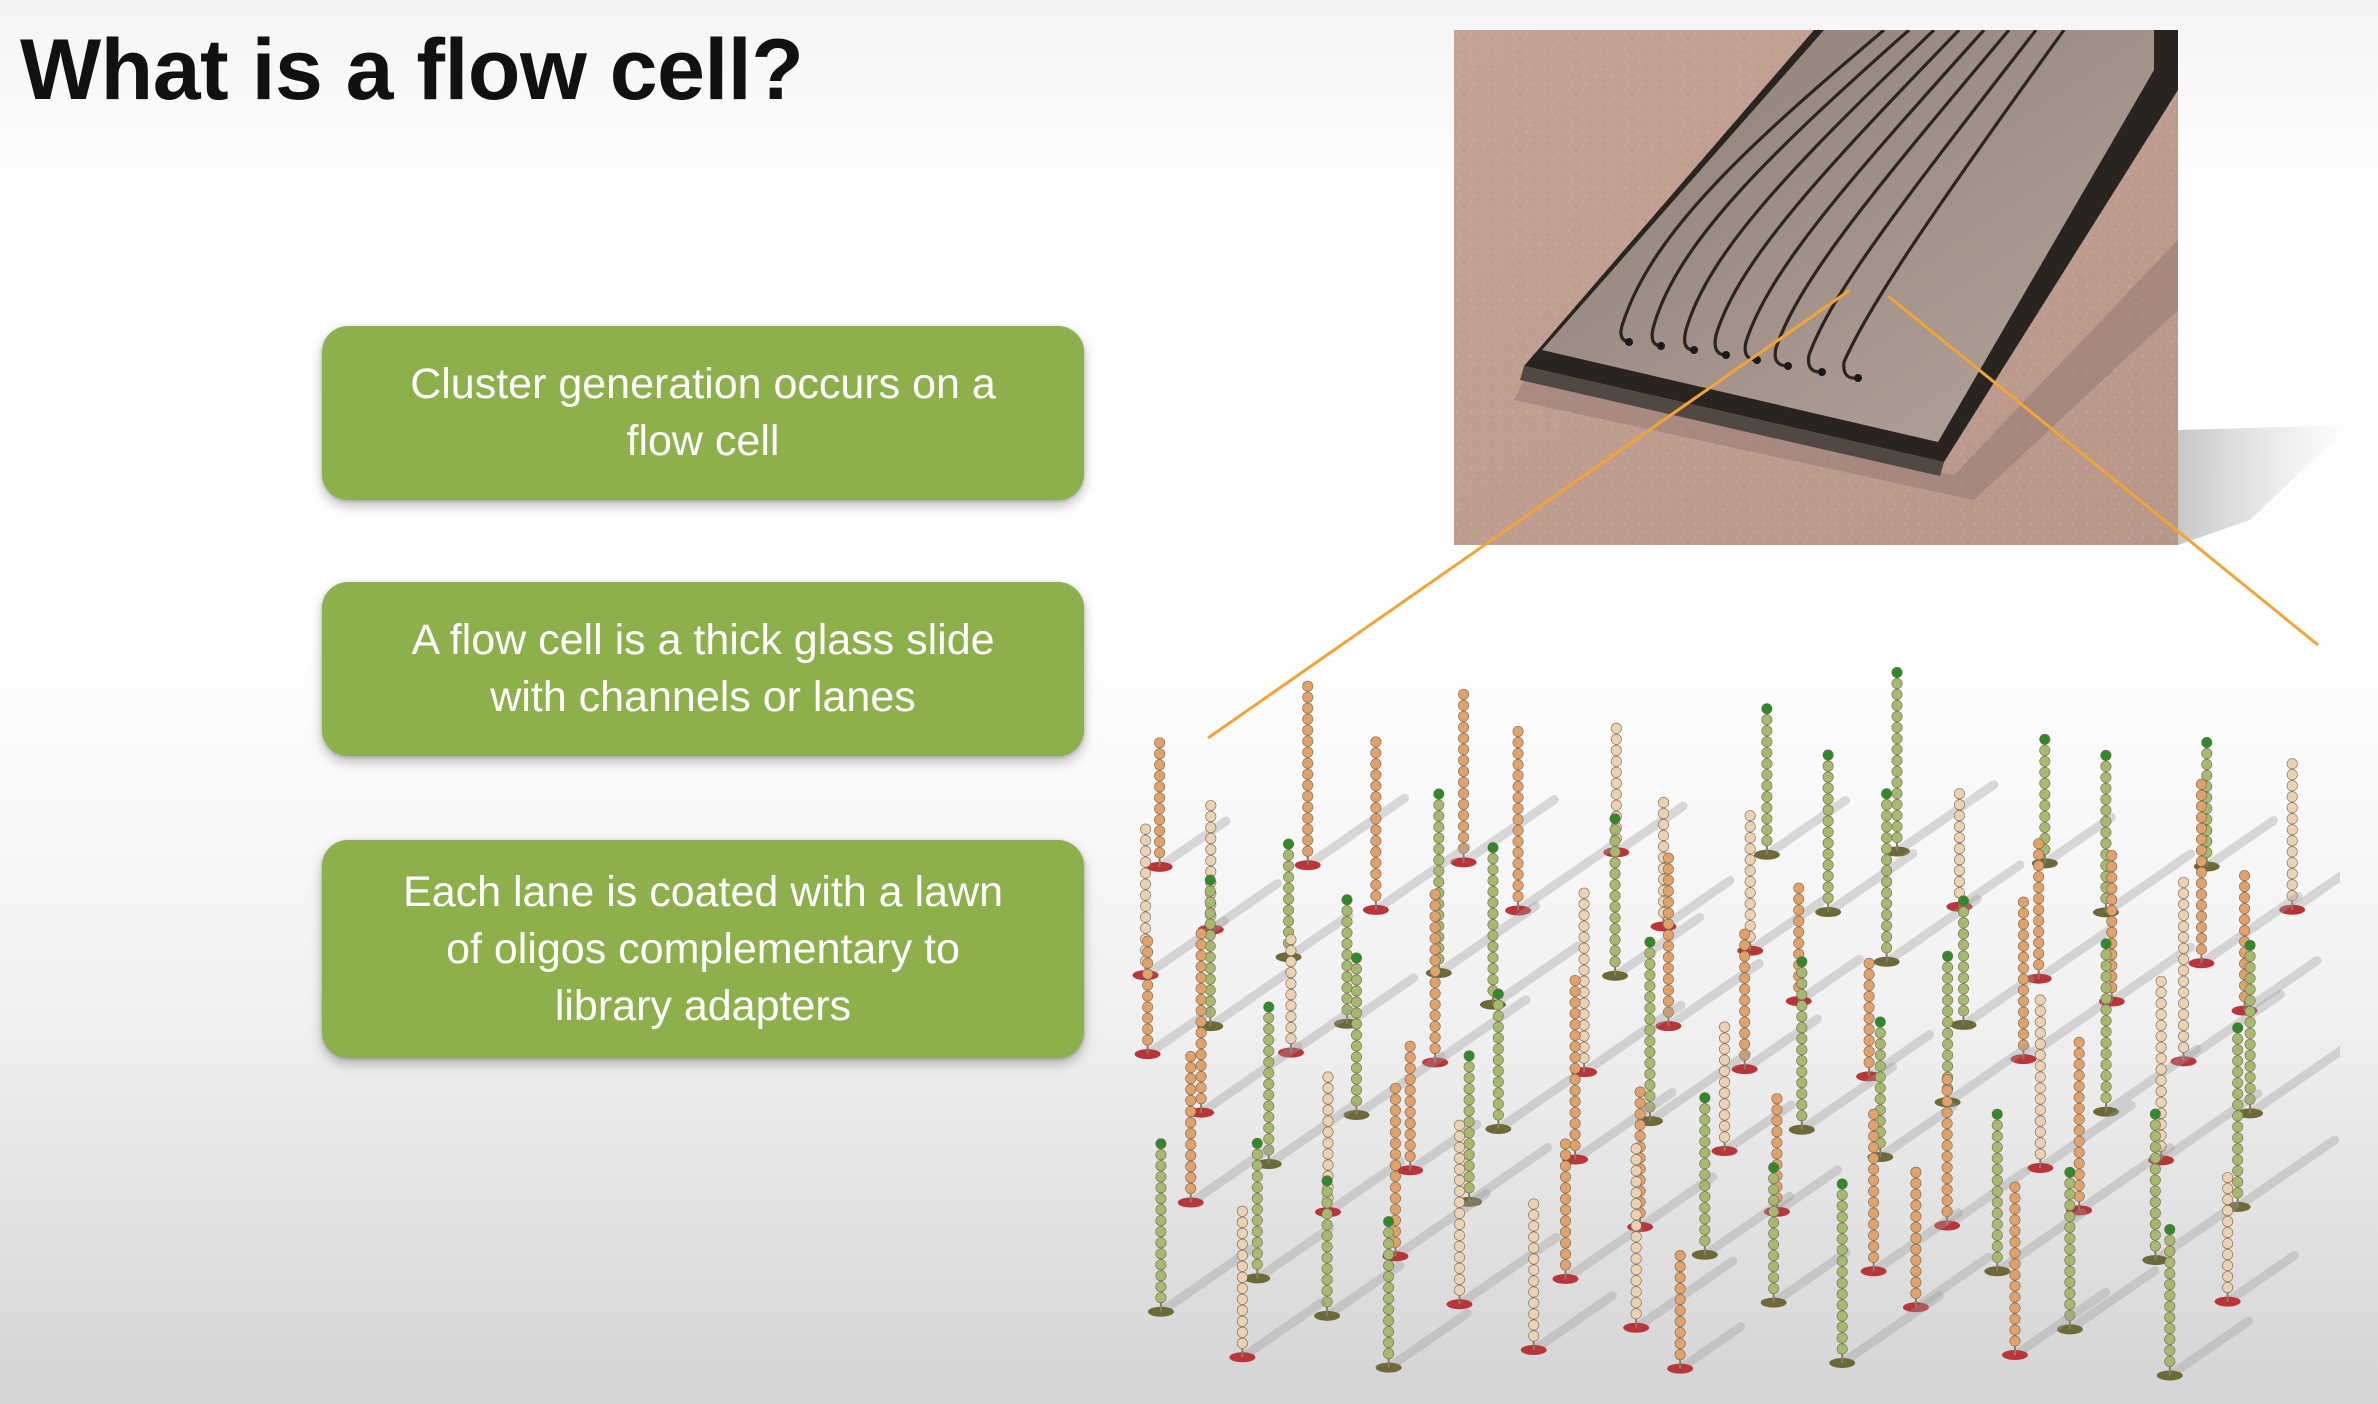 This screenshot has height=1404, width=2378. I want to click on info-box-line: of oligos complementary to, so click(703, 948).